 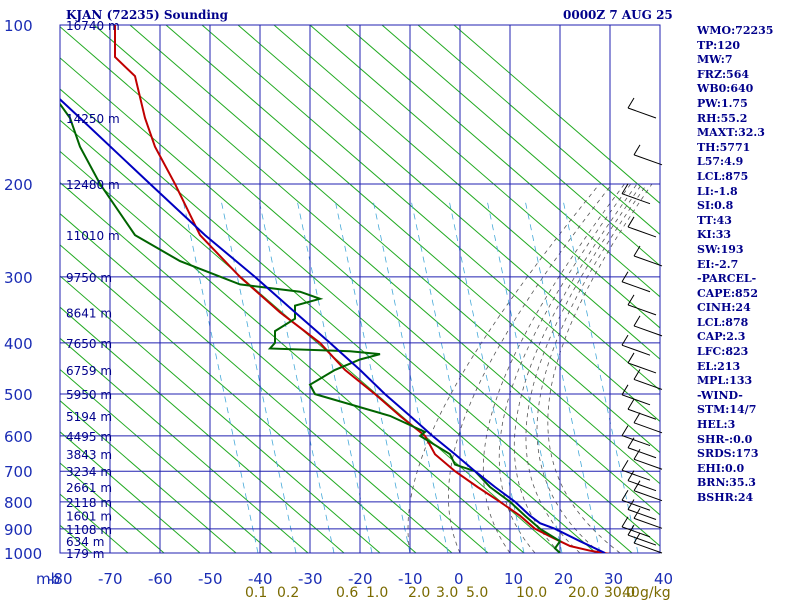 I want to click on index-item: HEL:3, so click(x=716, y=425).